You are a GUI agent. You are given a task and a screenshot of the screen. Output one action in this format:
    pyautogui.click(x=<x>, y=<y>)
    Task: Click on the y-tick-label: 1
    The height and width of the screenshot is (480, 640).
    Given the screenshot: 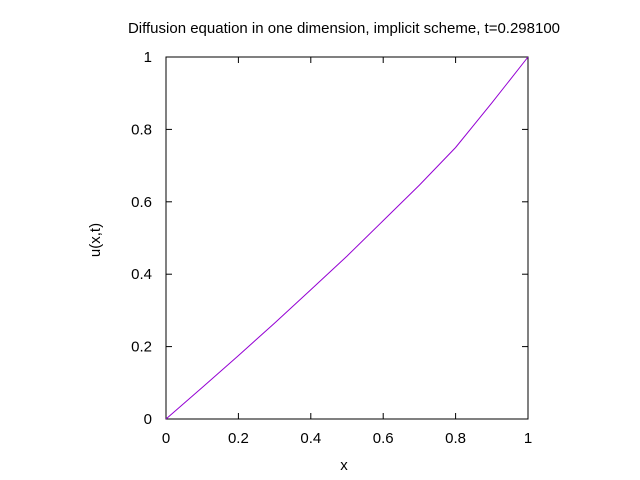 What is the action you would take?
    pyautogui.click(x=148, y=57)
    